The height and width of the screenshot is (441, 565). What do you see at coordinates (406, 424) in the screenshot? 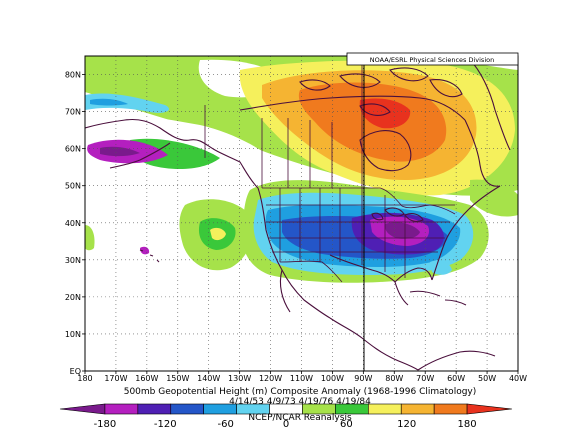
I see `colorbar-label: 120` at bounding box center [406, 424].